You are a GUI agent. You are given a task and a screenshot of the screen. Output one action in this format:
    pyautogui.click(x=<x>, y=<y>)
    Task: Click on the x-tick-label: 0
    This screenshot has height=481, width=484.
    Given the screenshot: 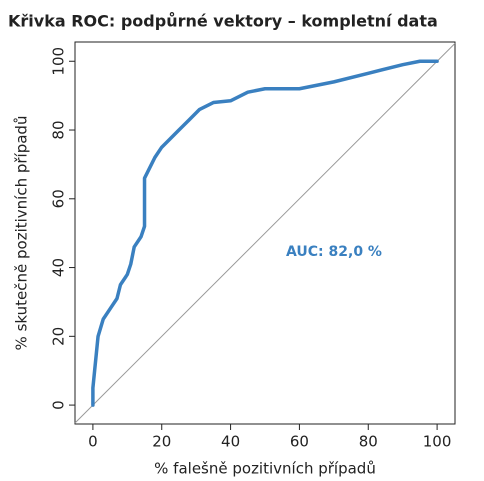 What is the action you would take?
    pyautogui.click(x=93, y=442)
    